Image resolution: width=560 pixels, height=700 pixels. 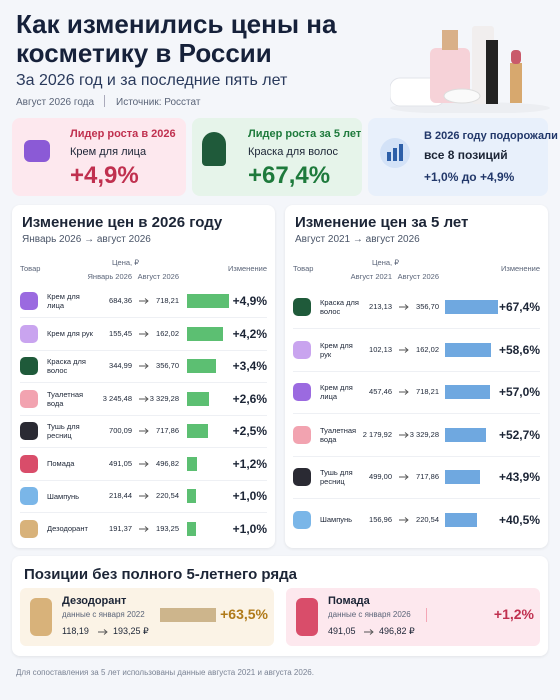 I want to click on item-name: Крем для лица, so click(x=63, y=301).